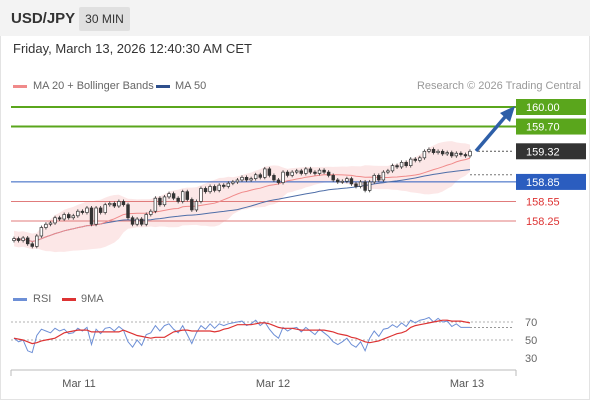 Image resolution: width=590 pixels, height=400 pixels. Describe the element at coordinates (531, 359) in the screenshot. I see `rsi-tick-label: 30` at that location.